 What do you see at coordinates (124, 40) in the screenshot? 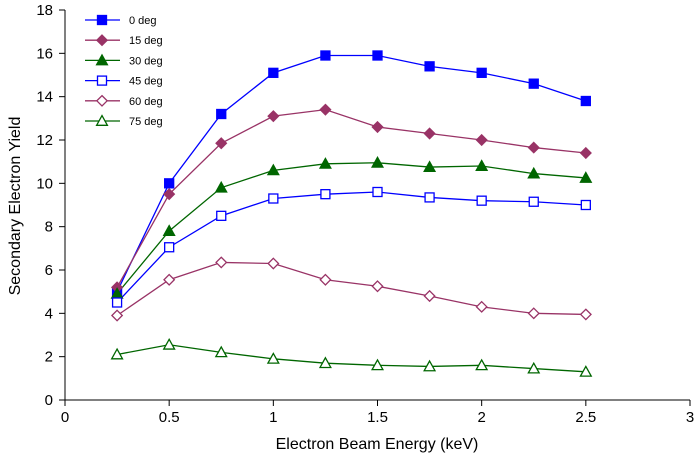
I see `legend-item-15-deg: 15 deg` at bounding box center [124, 40].